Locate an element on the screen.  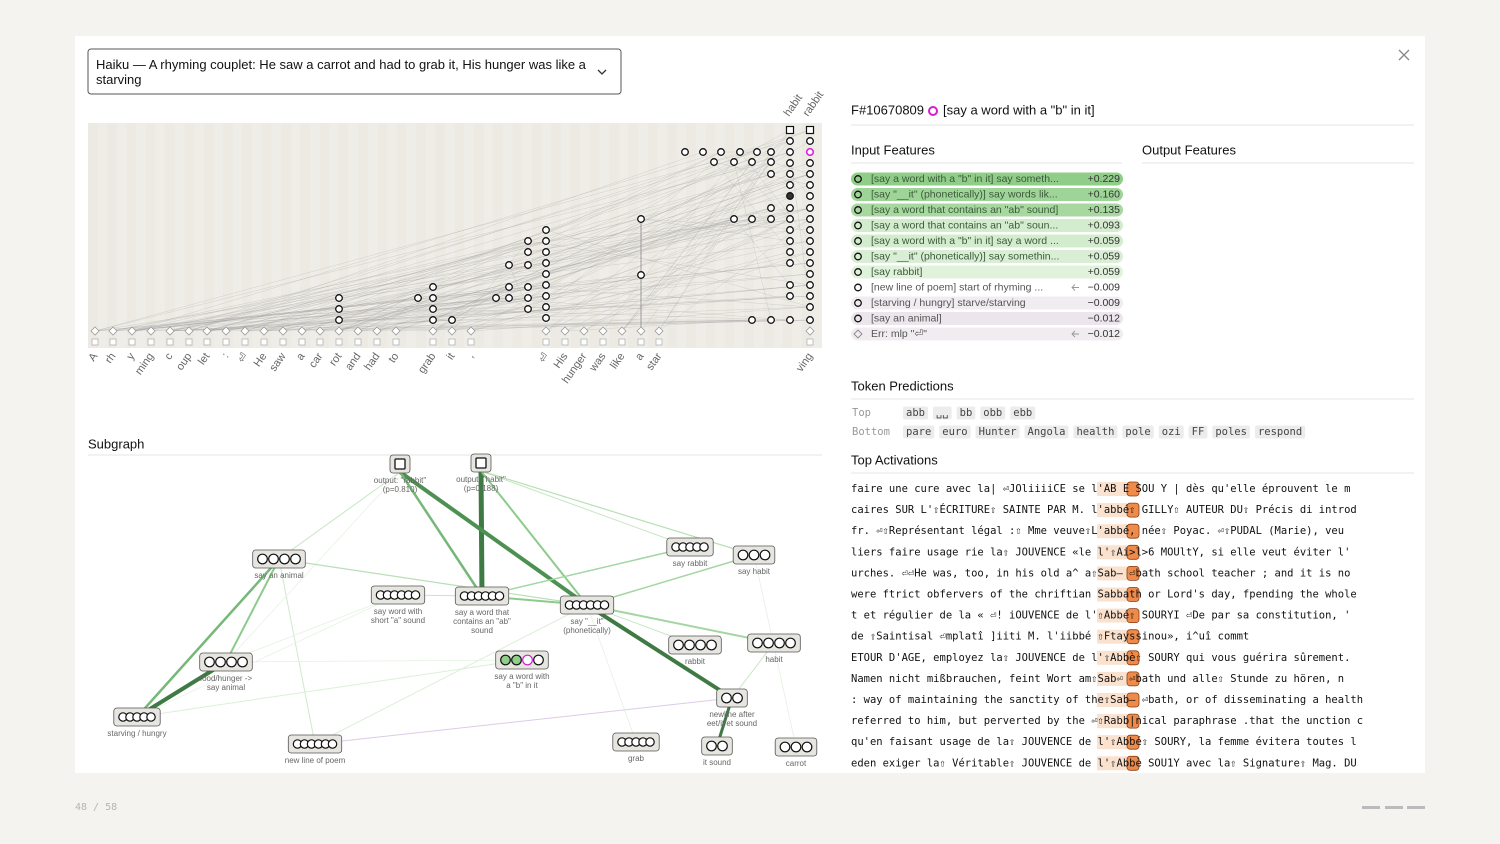
input-feature-row: [say an animal] −0.012 is located at coordinates (987, 318).